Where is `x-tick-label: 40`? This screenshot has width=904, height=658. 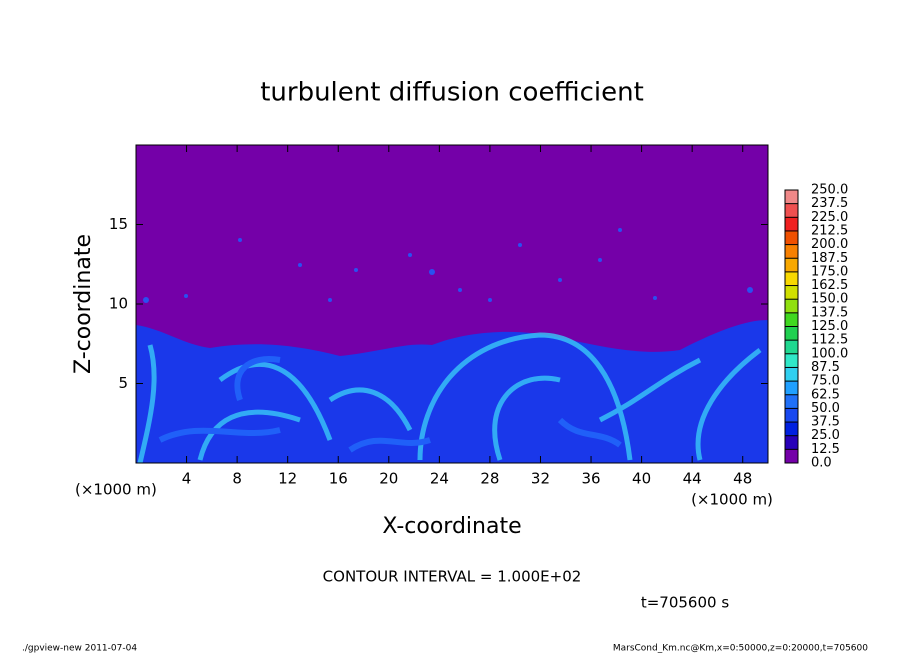
x-tick-label: 40 is located at coordinates (641, 479).